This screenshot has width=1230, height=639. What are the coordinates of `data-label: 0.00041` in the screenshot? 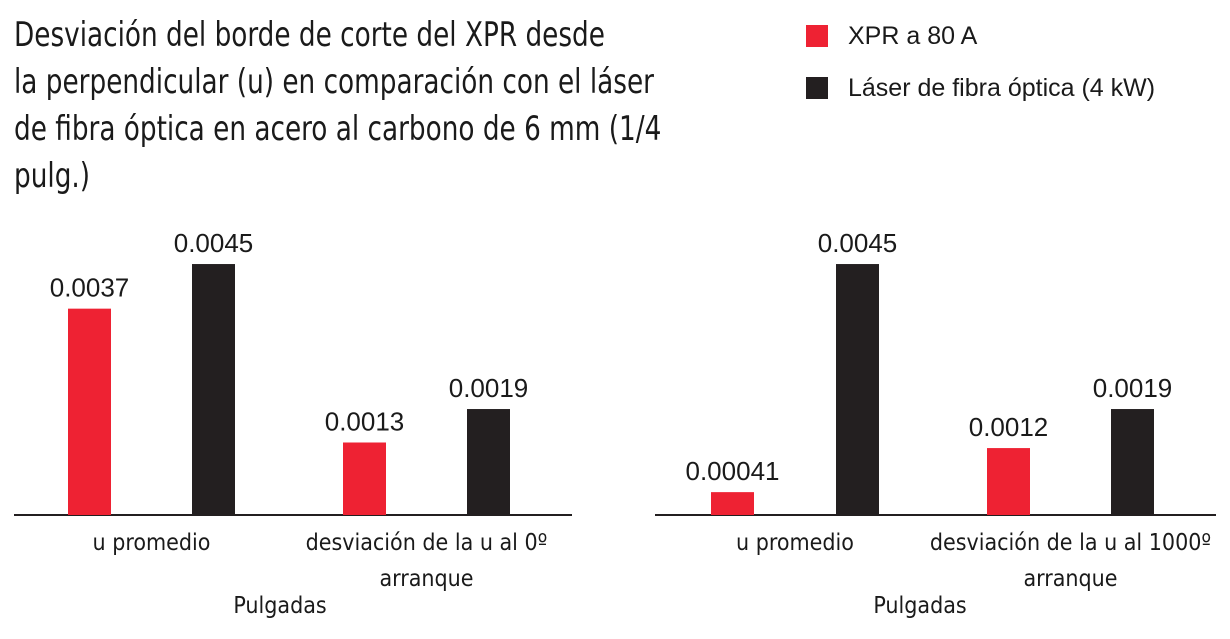 It's located at (733, 471).